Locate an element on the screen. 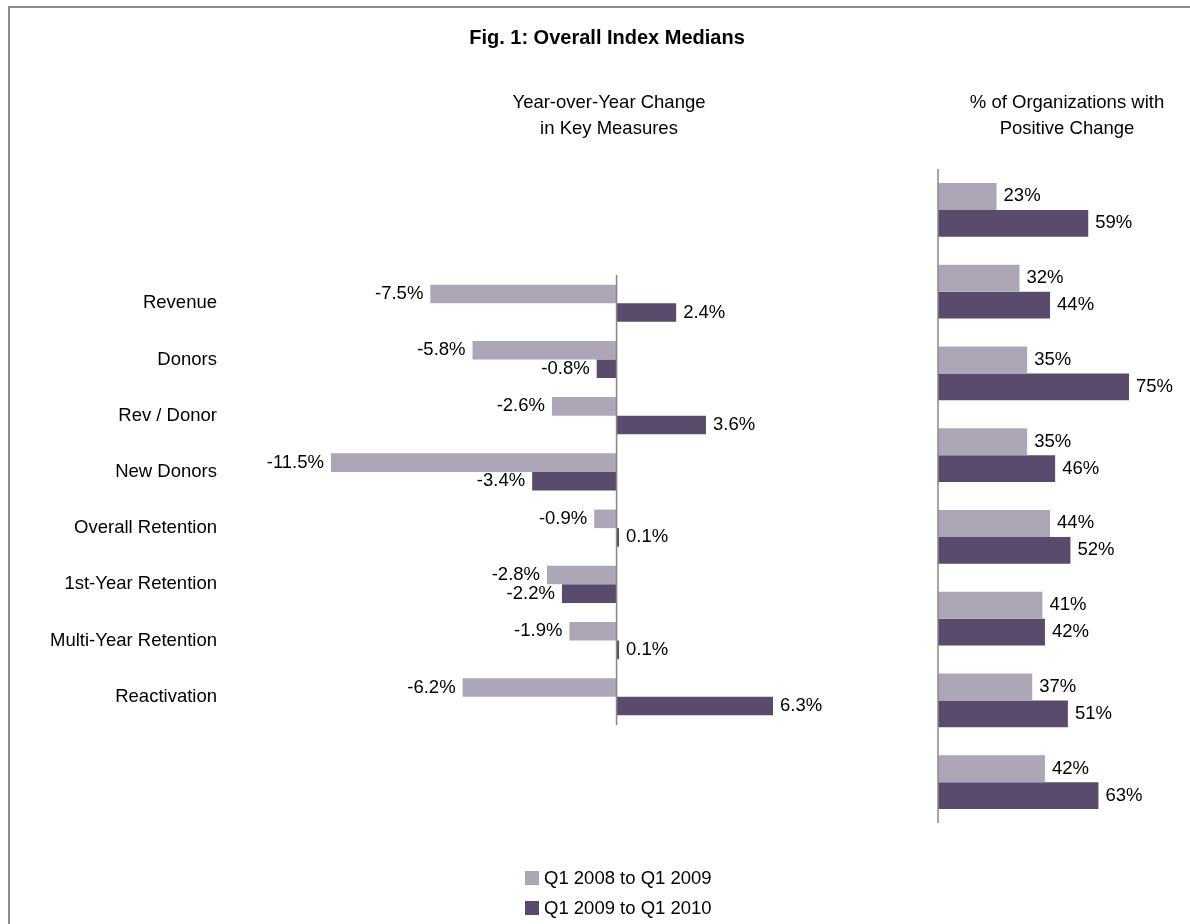  chart-title: Fig. 1: Overall Index Medians is located at coordinates (607, 37).